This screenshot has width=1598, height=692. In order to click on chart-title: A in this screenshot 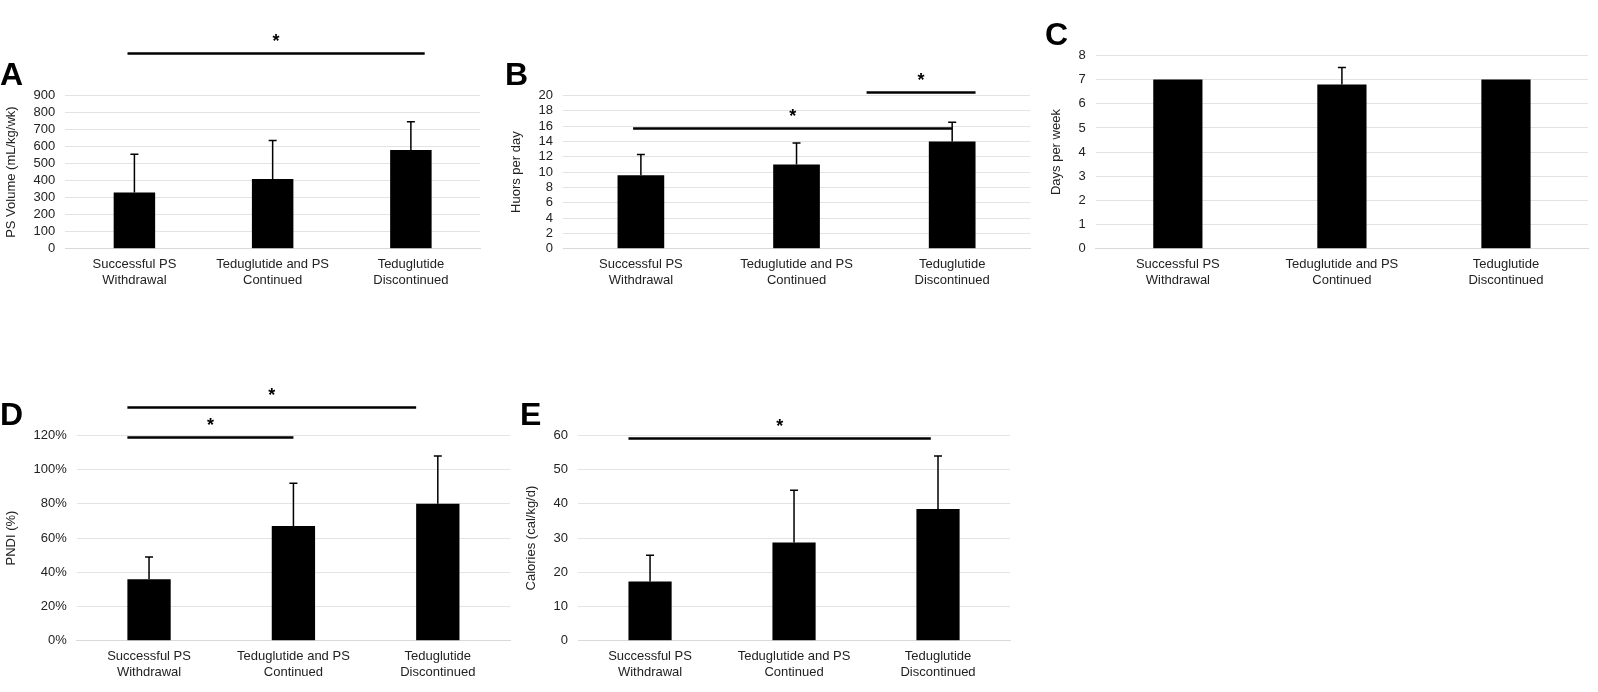, I will do `click(12, 74)`.